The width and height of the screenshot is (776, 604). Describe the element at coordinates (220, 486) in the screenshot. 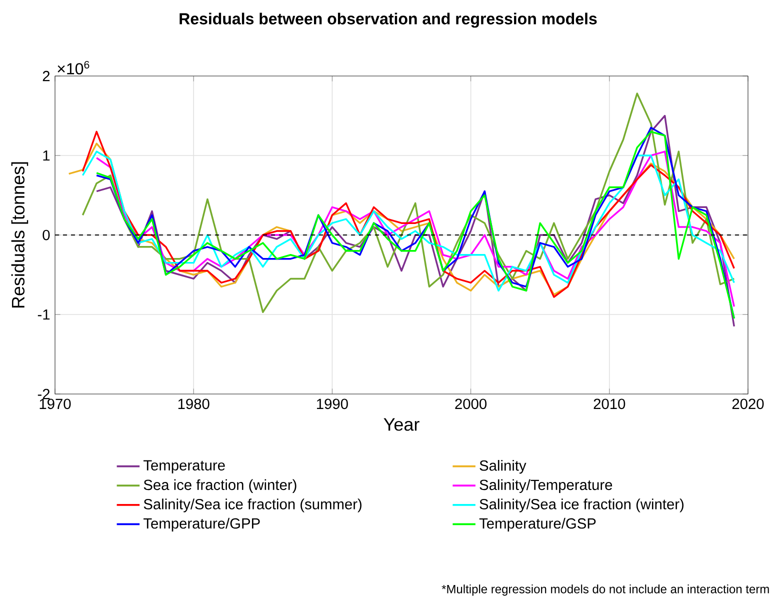

I see `legend-label: Sea ice fraction (winter)` at that location.